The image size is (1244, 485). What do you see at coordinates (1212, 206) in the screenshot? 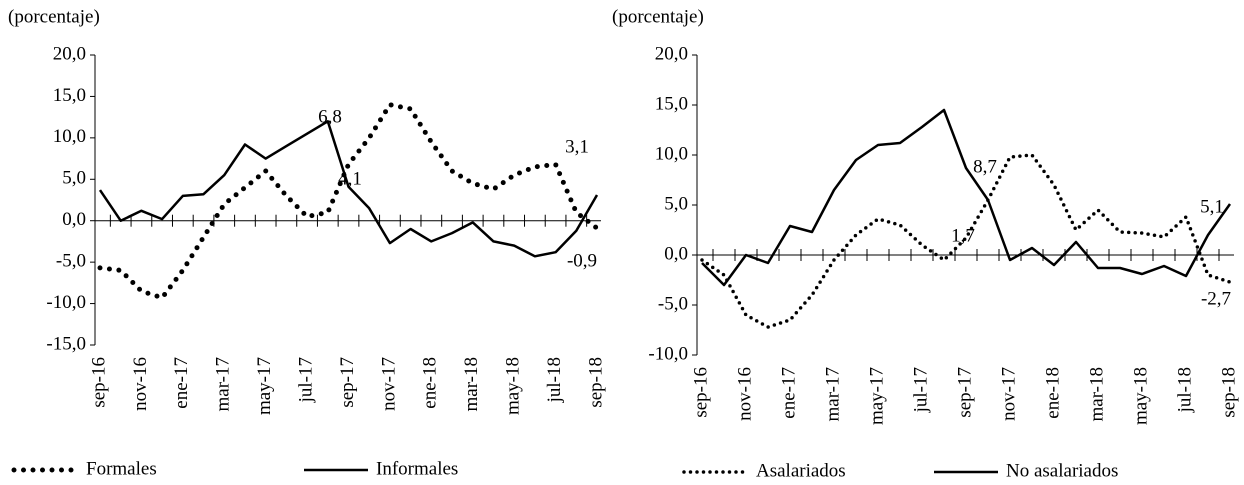
I see `annotation: 5,1` at bounding box center [1212, 206].